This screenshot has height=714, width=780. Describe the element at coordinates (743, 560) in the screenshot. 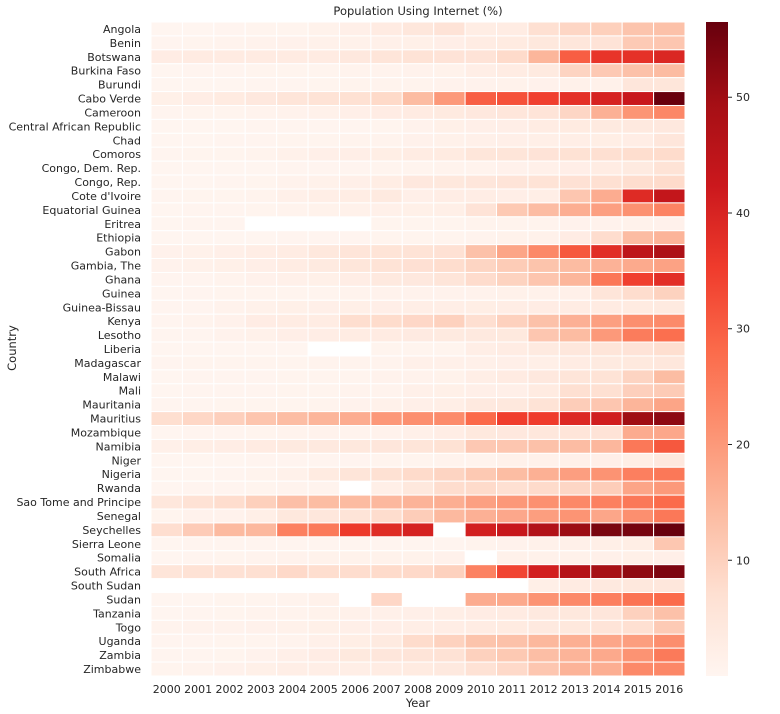

I see `colorbar-tick-label: 10` at that location.